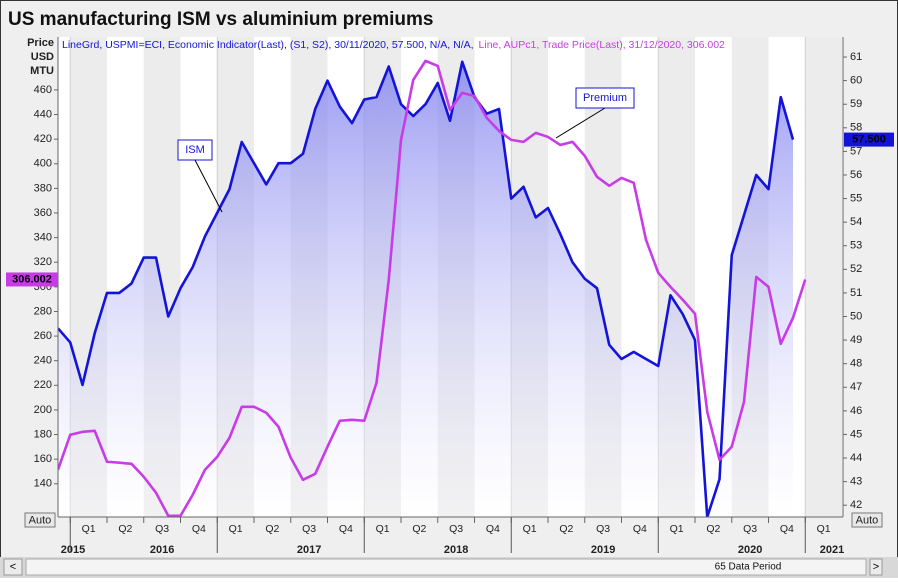 The image size is (898, 583). I want to click on y2-tick-label: 46, so click(856, 411).